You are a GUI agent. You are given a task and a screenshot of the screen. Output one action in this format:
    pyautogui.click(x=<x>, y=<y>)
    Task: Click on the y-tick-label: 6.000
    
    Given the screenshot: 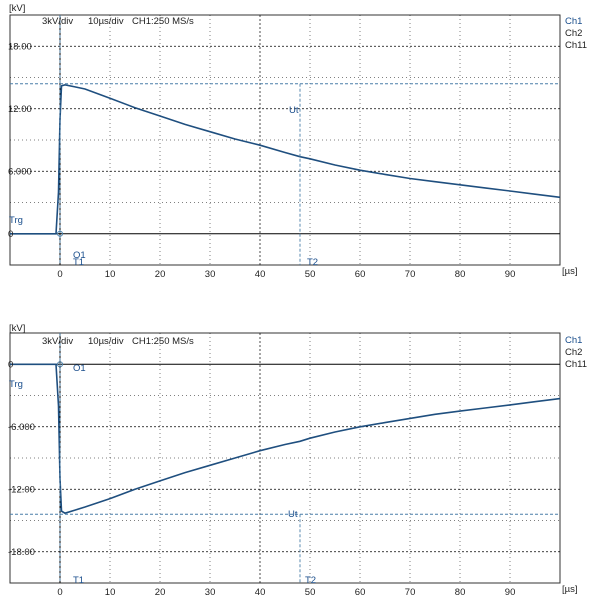 What is the action you would take?
    pyautogui.click(x=20, y=171)
    